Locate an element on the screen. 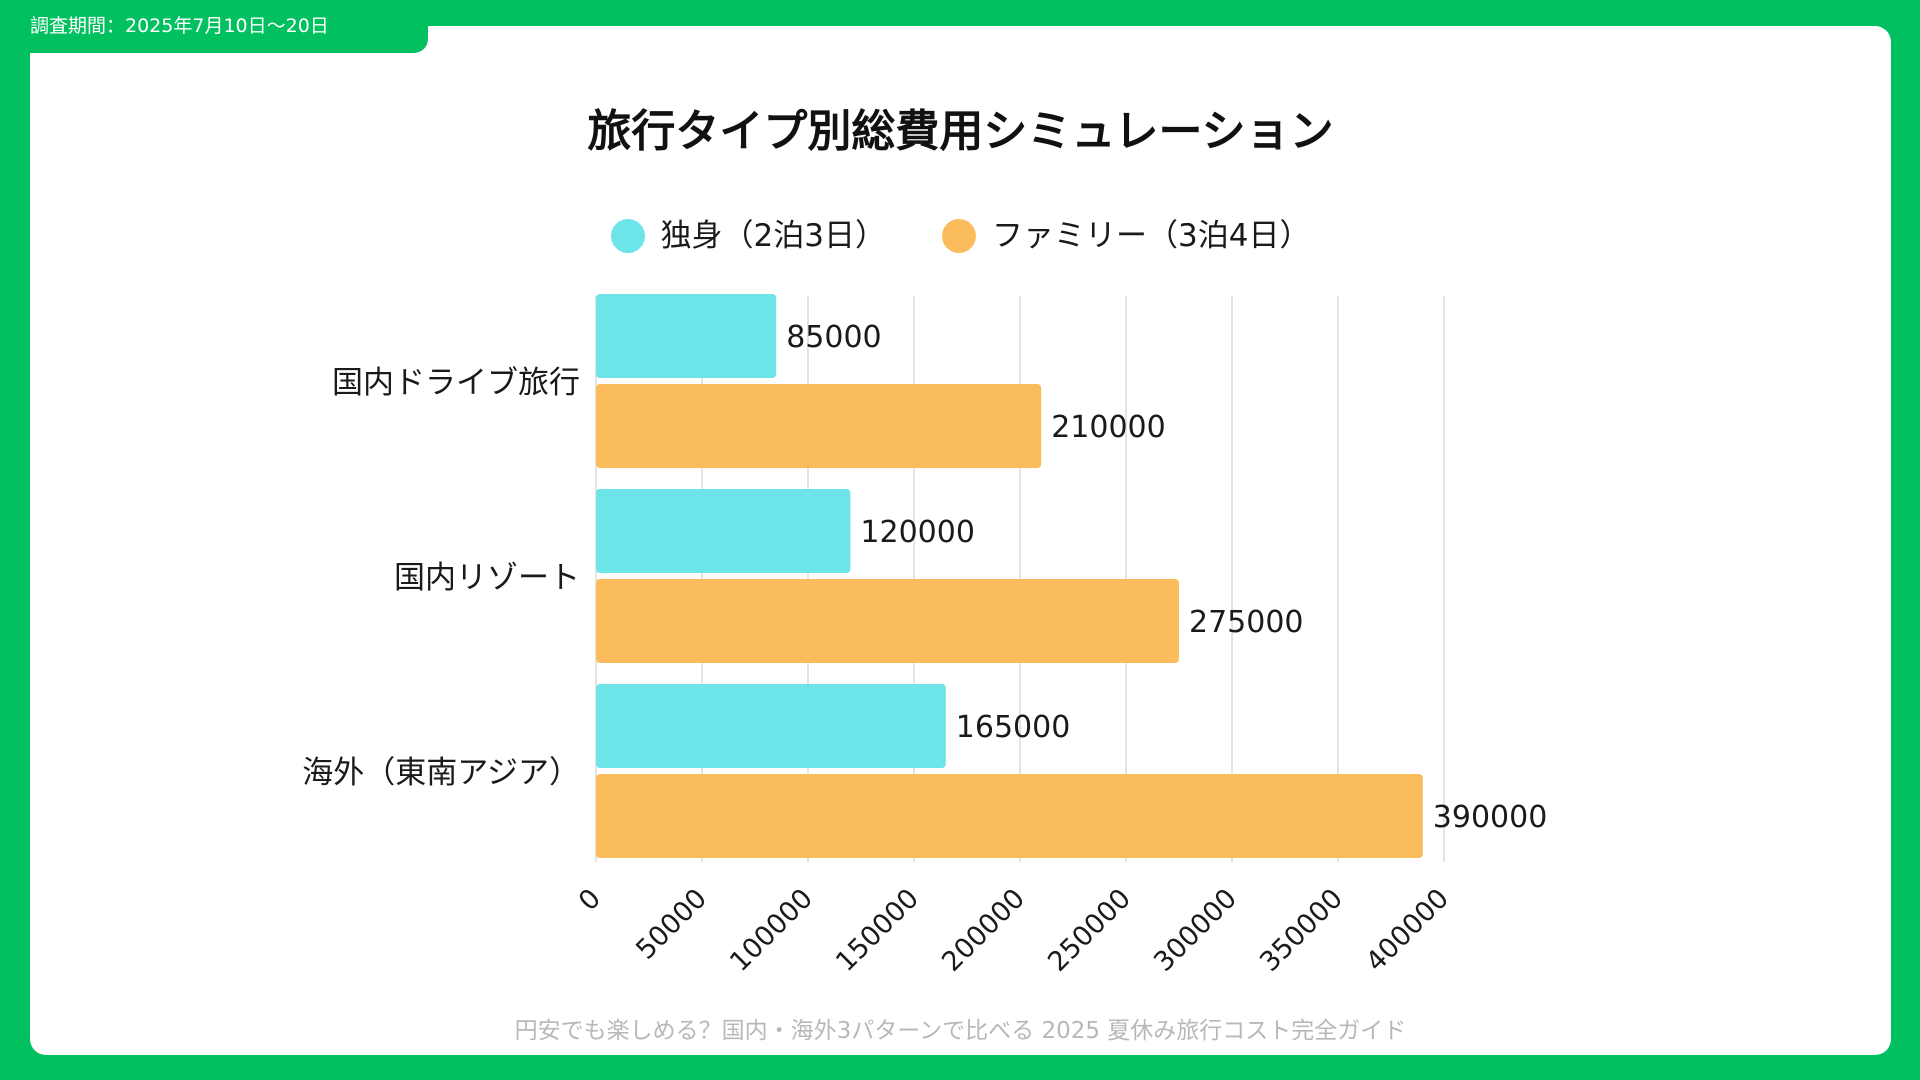 The width and height of the screenshot is (1920, 1080). category-label: 国内リゾート is located at coordinates (487, 578).